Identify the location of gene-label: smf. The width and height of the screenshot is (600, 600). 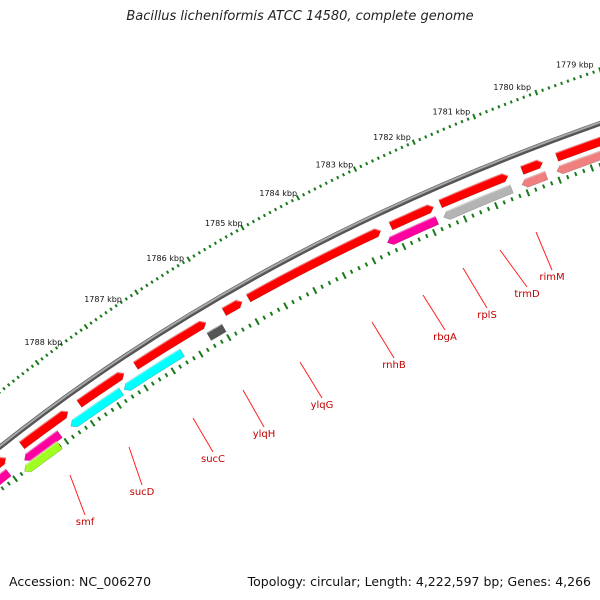
(85, 522).